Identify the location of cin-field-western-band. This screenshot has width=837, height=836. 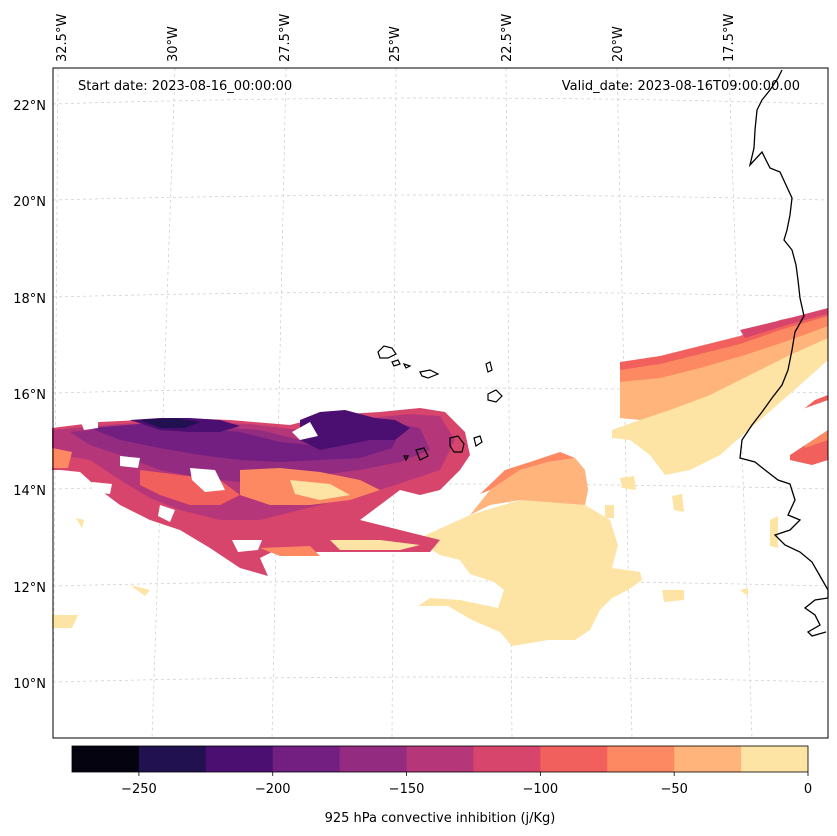
(261, 492).